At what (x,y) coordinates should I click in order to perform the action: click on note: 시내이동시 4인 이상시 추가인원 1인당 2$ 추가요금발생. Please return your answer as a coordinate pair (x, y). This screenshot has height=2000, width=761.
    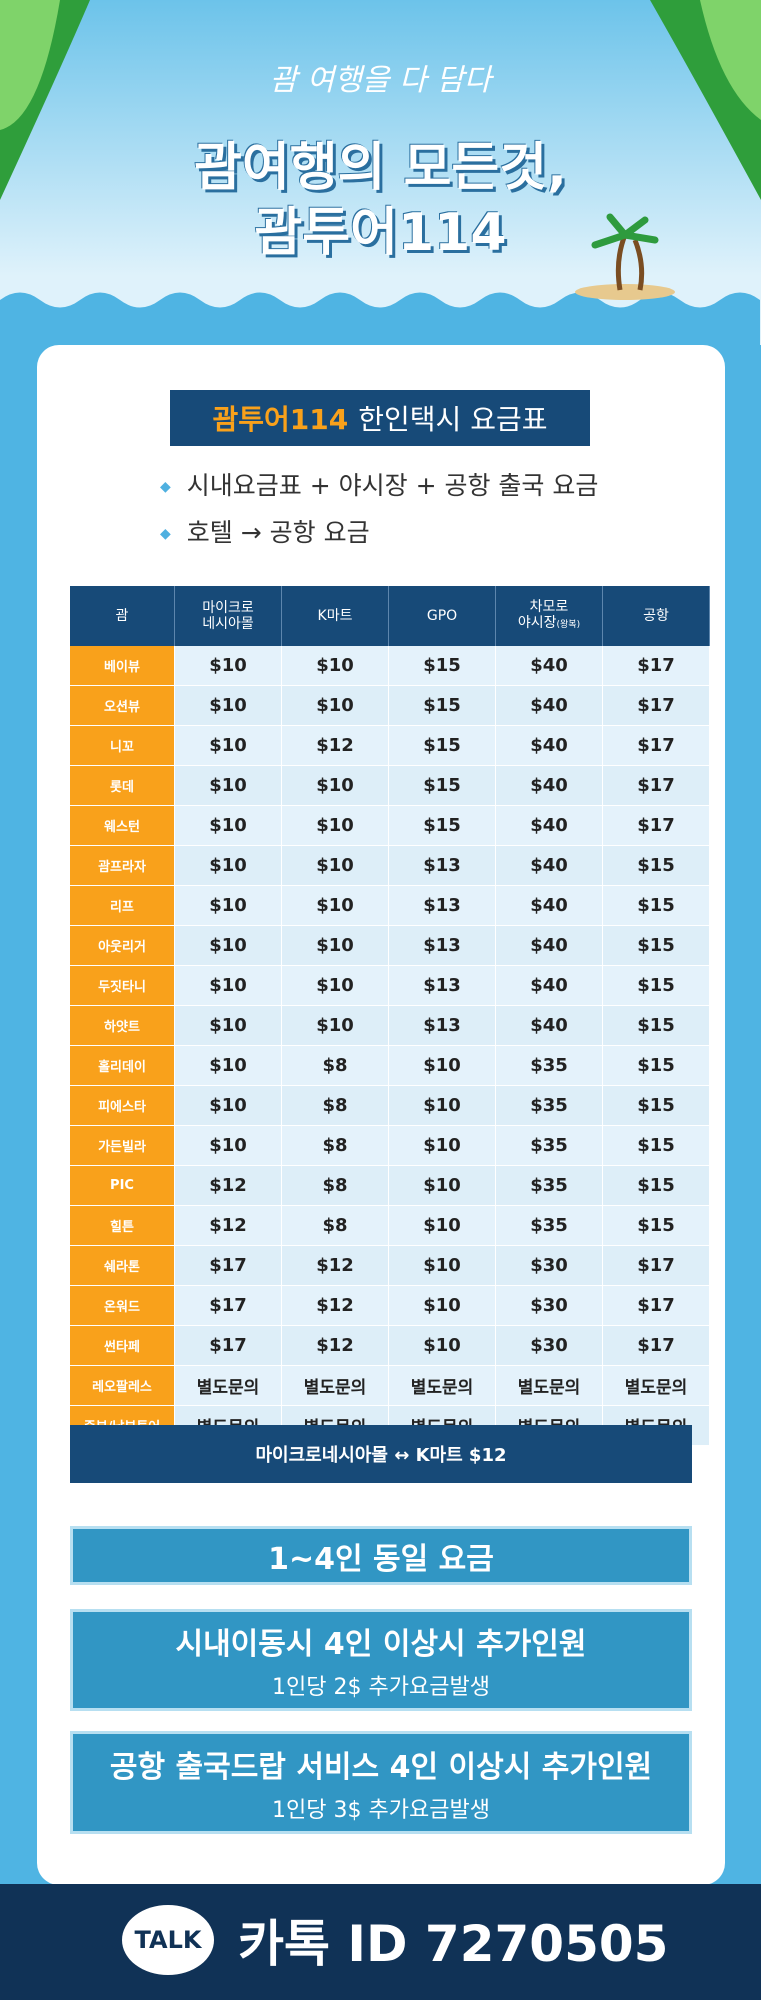
    Looking at the image, I should click on (381, 1660).